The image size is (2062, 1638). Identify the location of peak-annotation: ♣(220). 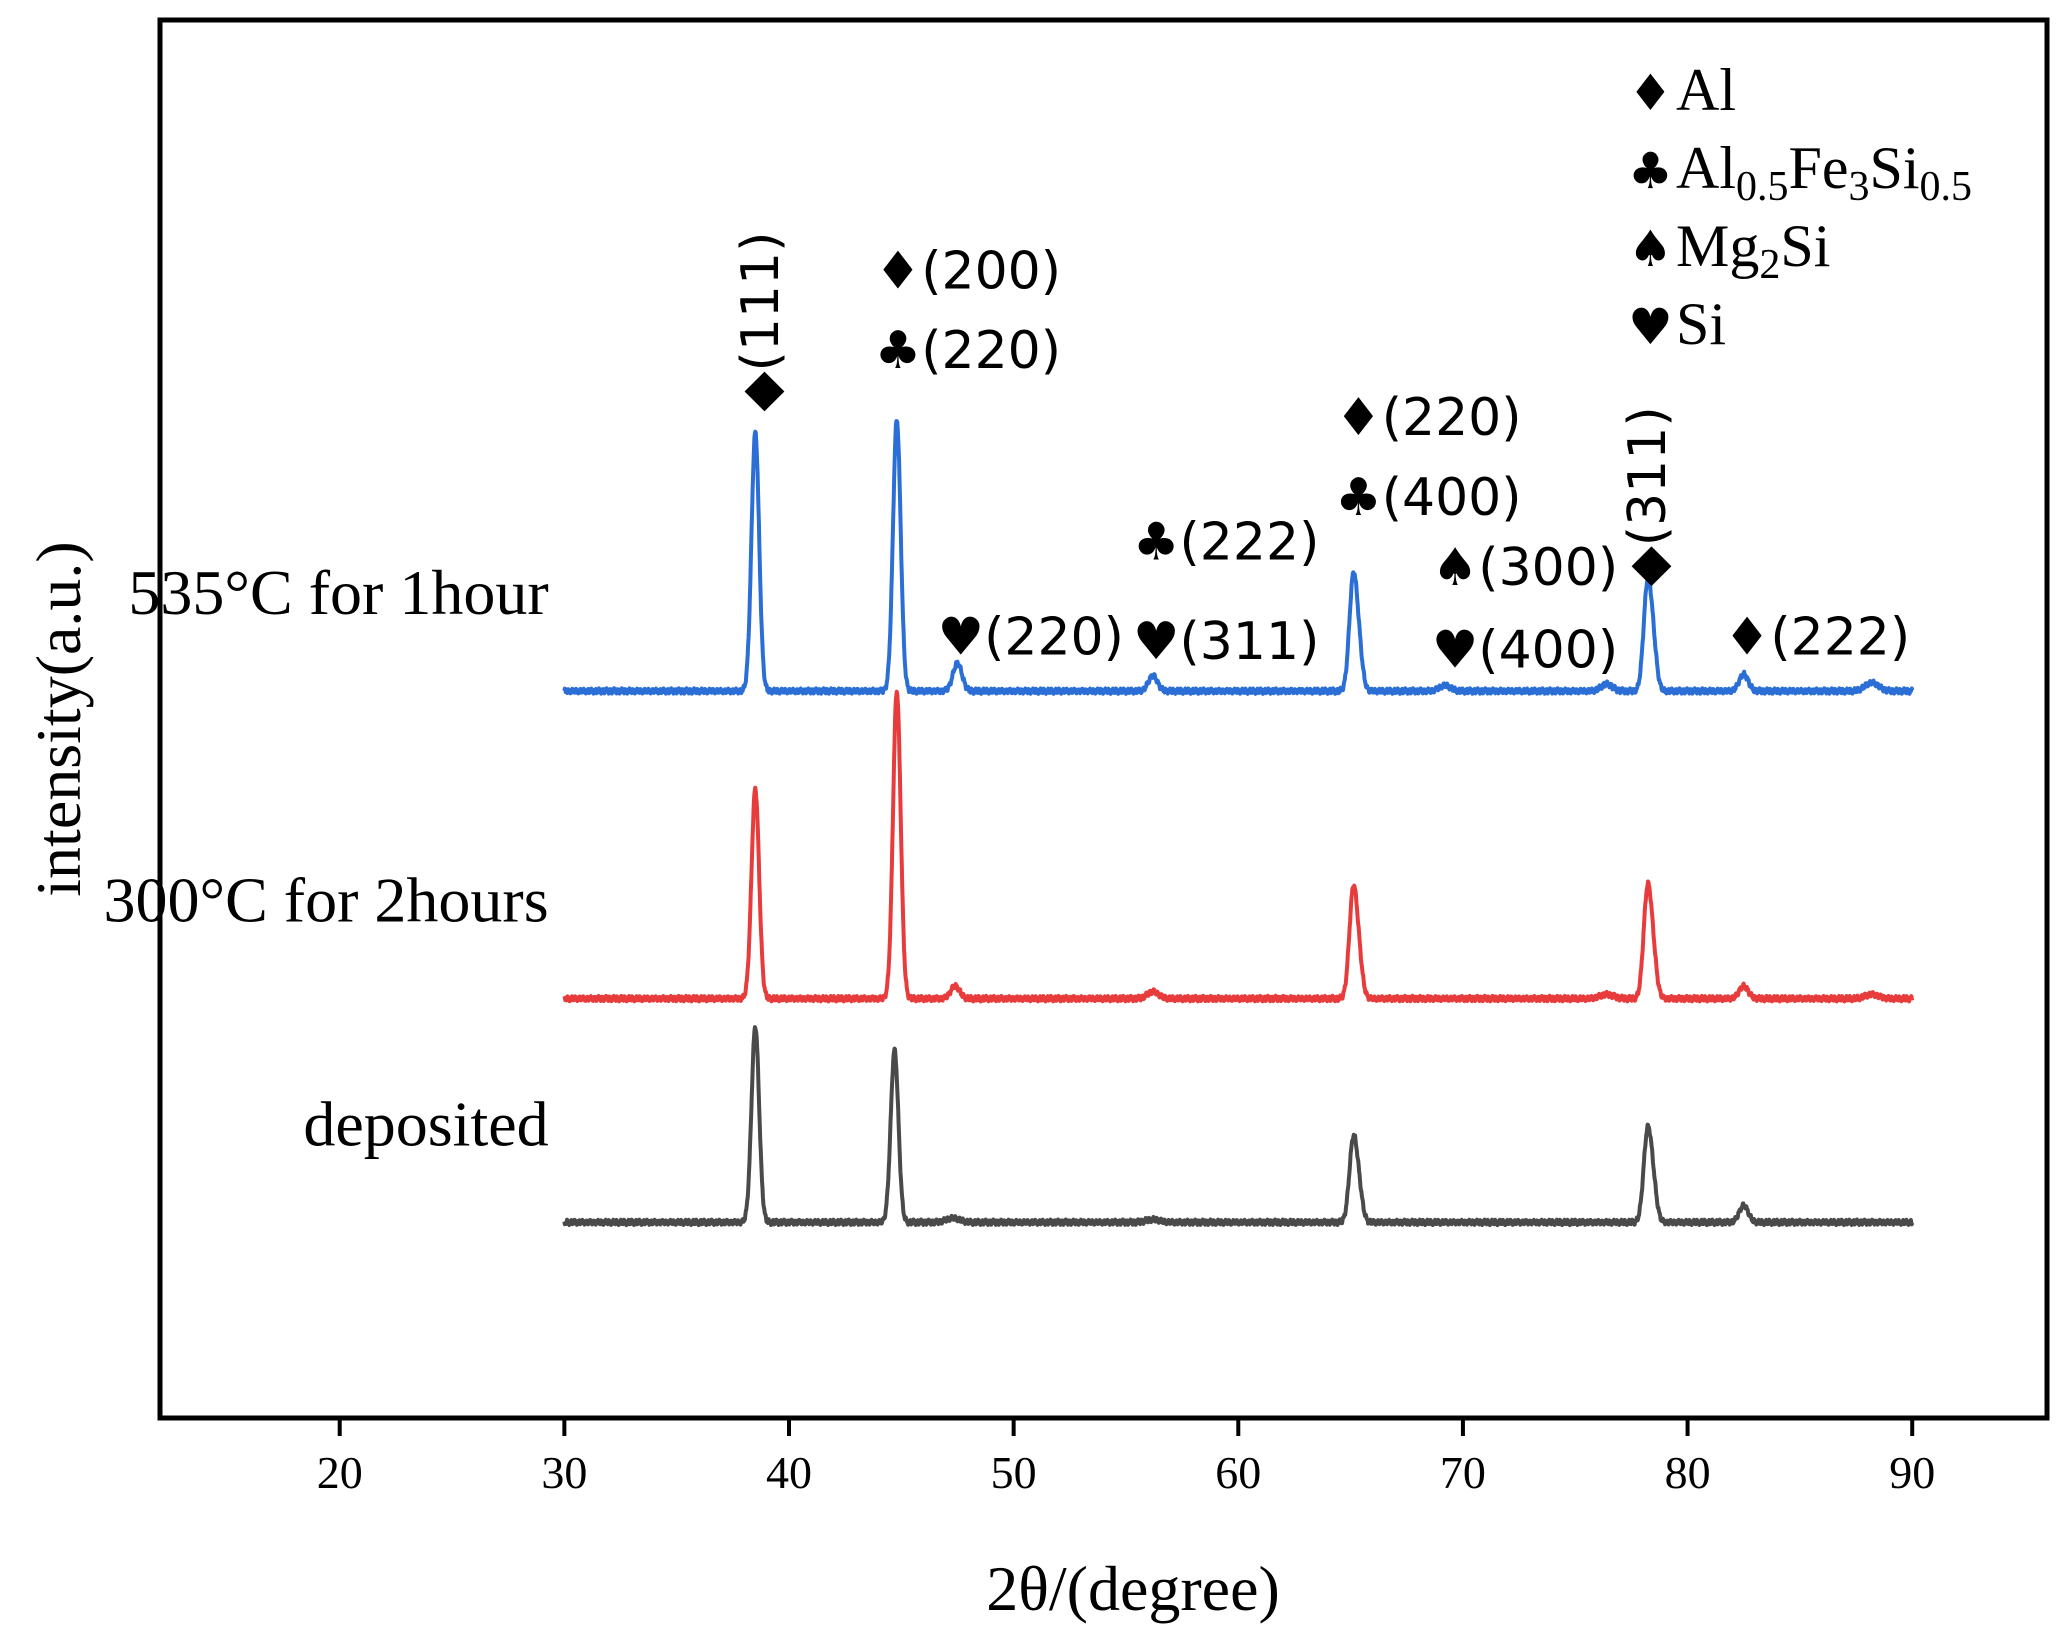
(968, 351).